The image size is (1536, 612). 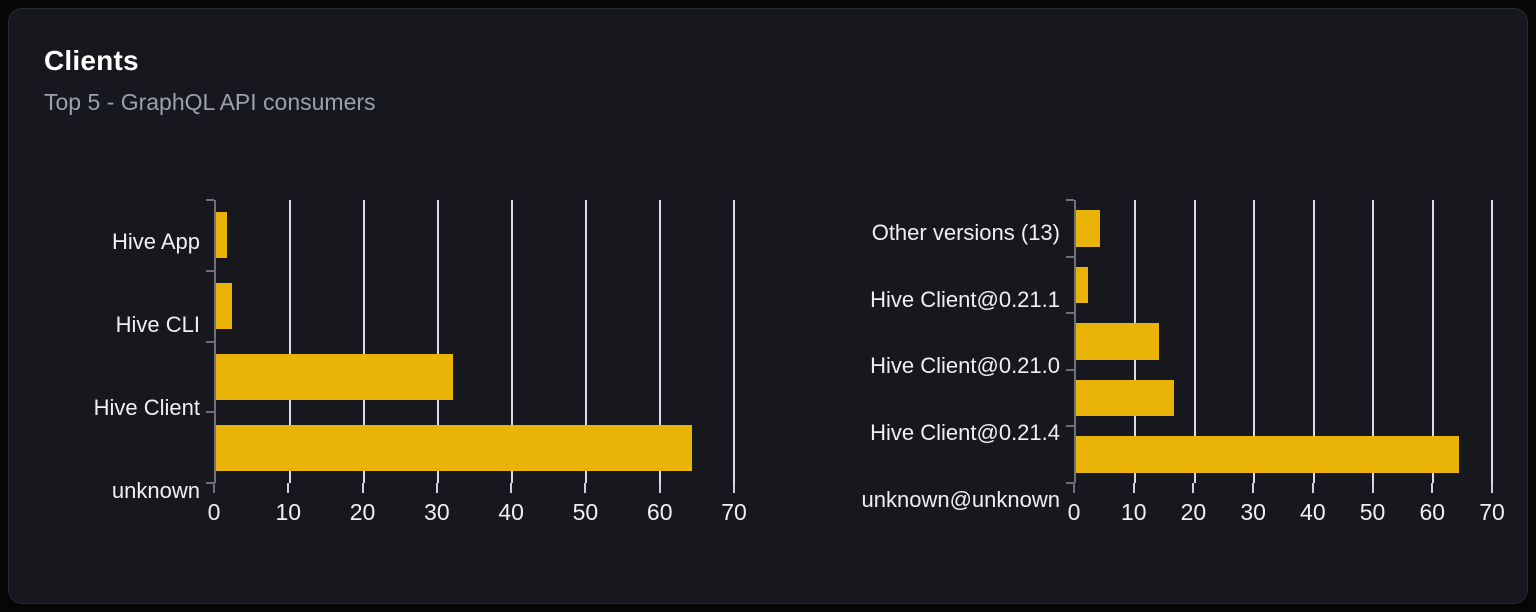 What do you see at coordinates (224, 306) in the screenshot?
I see `bar-hive-cli` at bounding box center [224, 306].